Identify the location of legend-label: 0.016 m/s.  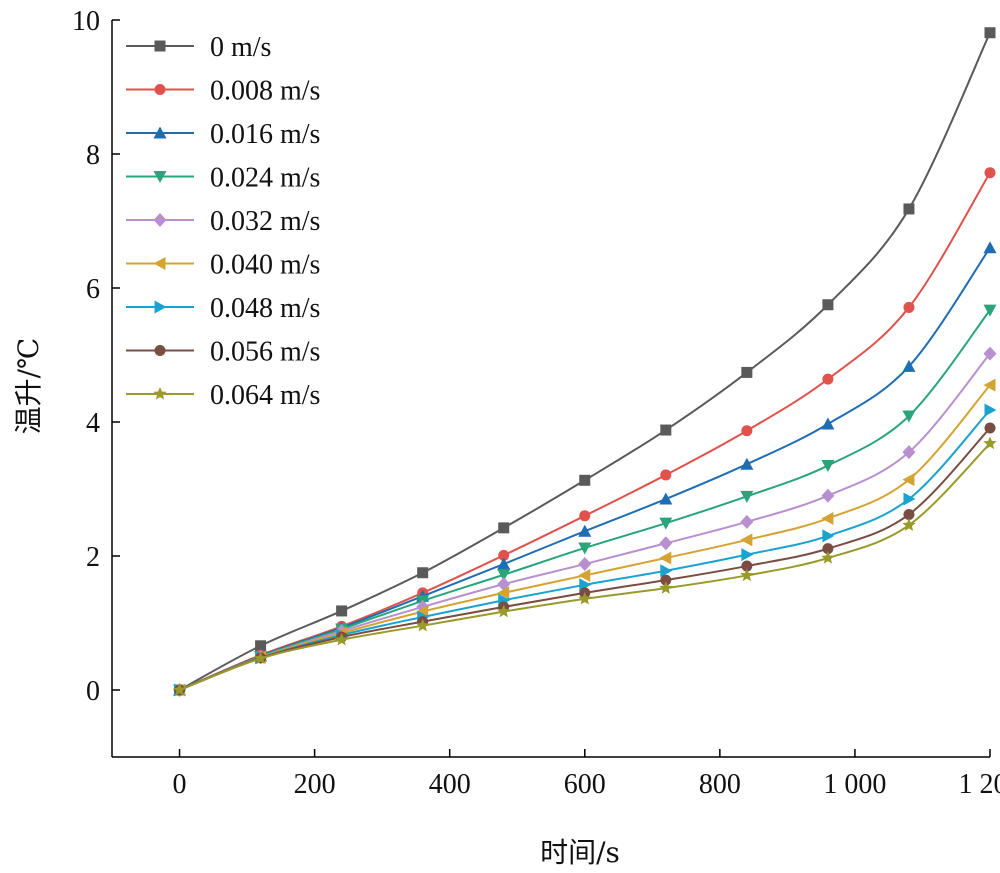
(265, 134).